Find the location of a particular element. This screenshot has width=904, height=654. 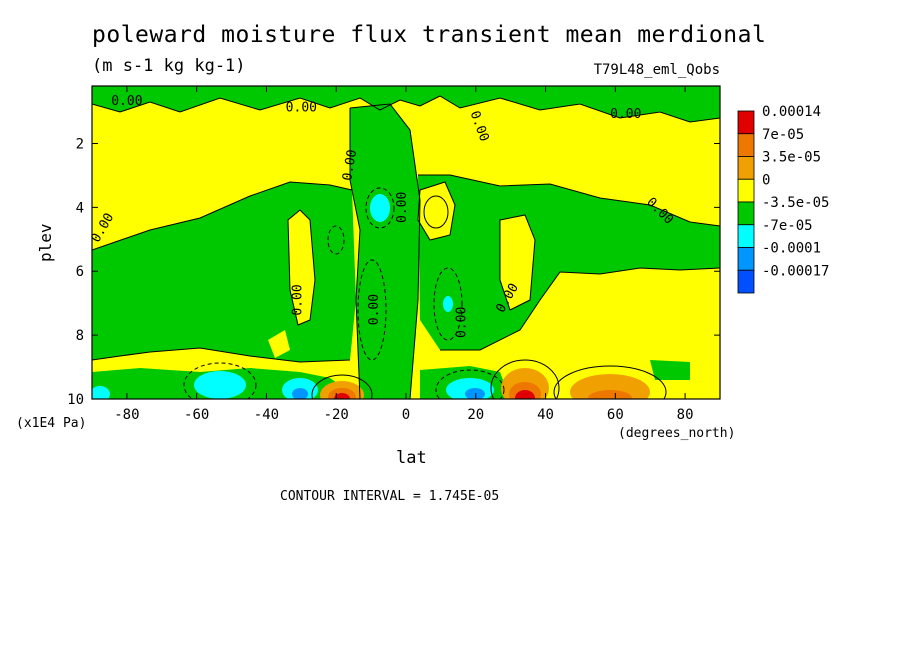

x-tick-label: 60 is located at coordinates (615, 415).